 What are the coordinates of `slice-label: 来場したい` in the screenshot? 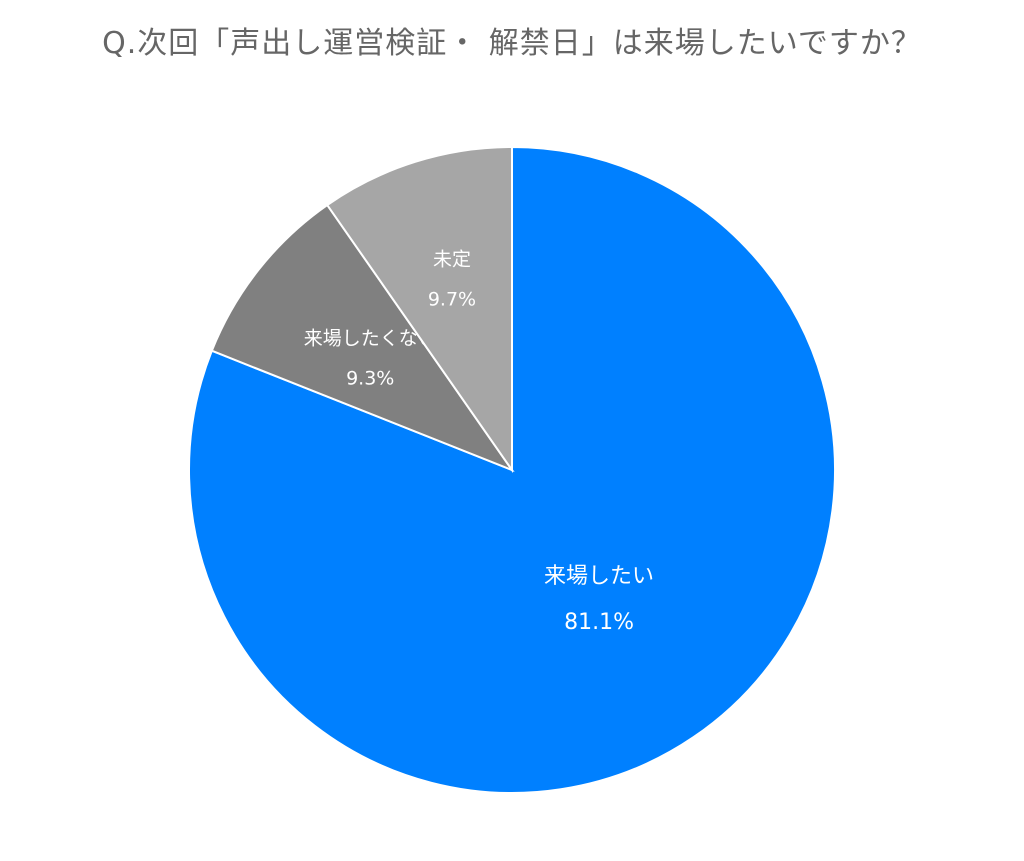 It's located at (599, 576).